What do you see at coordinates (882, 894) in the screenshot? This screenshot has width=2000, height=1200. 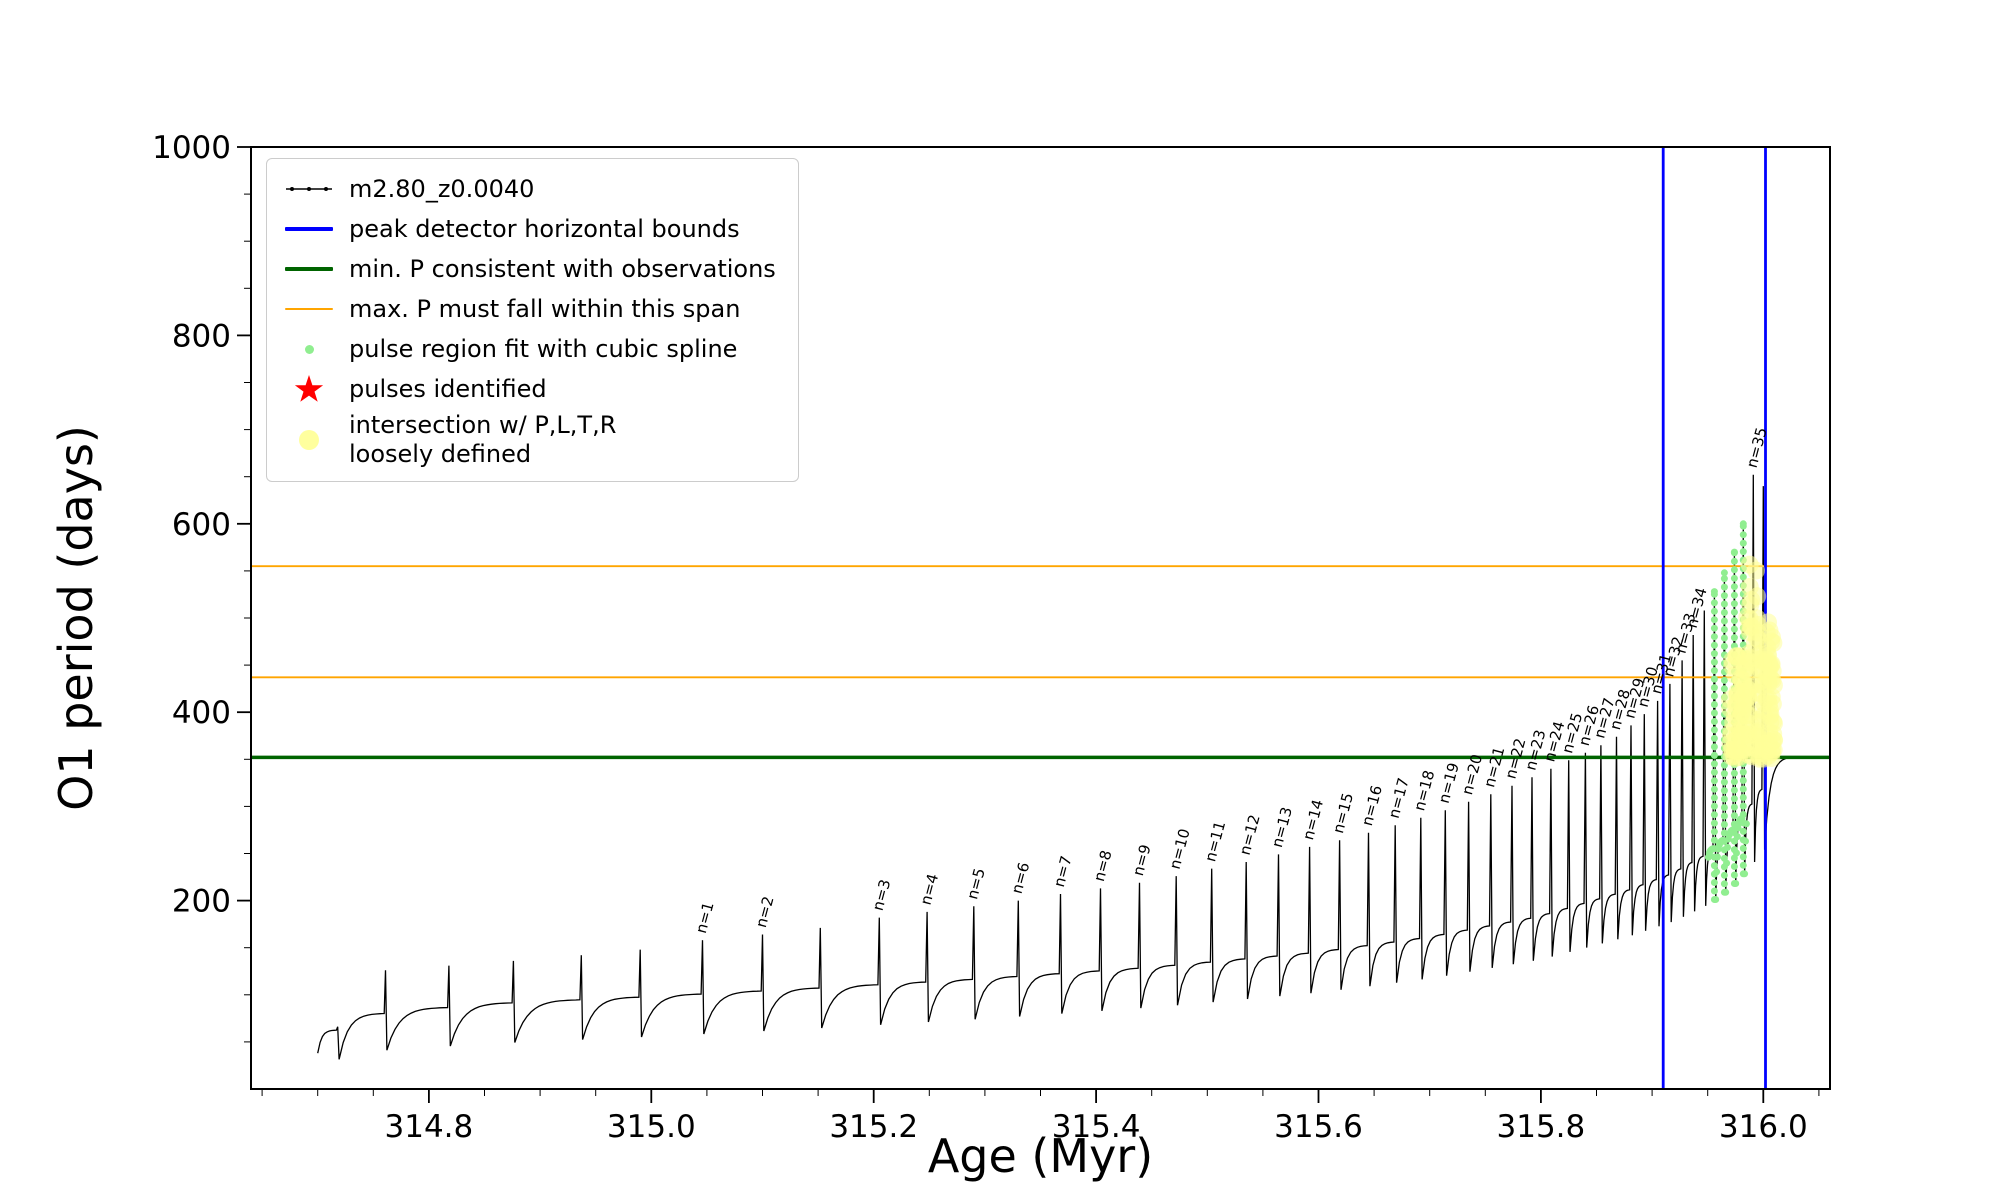 I see `svg-text: n=3` at bounding box center [882, 894].